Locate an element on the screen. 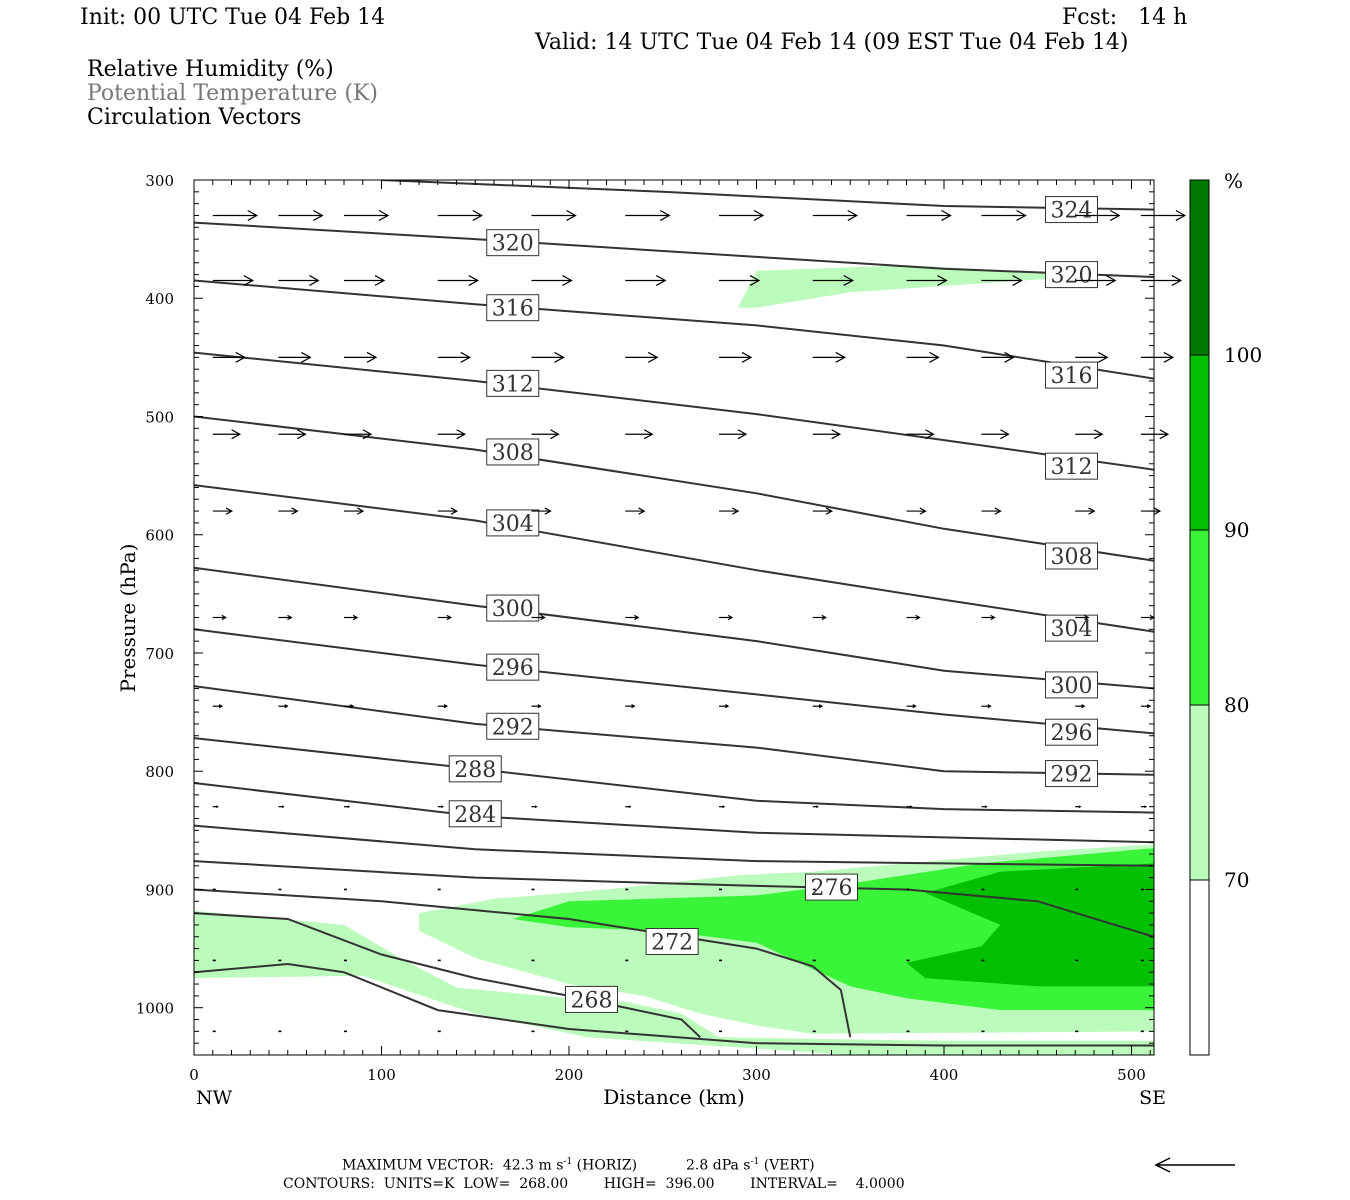 This screenshot has height=1200, width=1350. theta-label-272: 272 is located at coordinates (672, 942).